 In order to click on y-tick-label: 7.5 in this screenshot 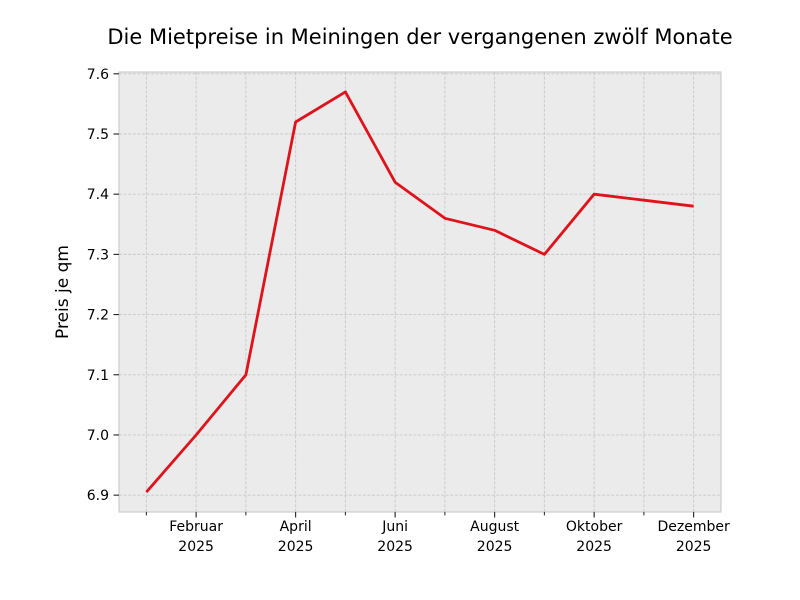, I will do `click(98, 135)`.